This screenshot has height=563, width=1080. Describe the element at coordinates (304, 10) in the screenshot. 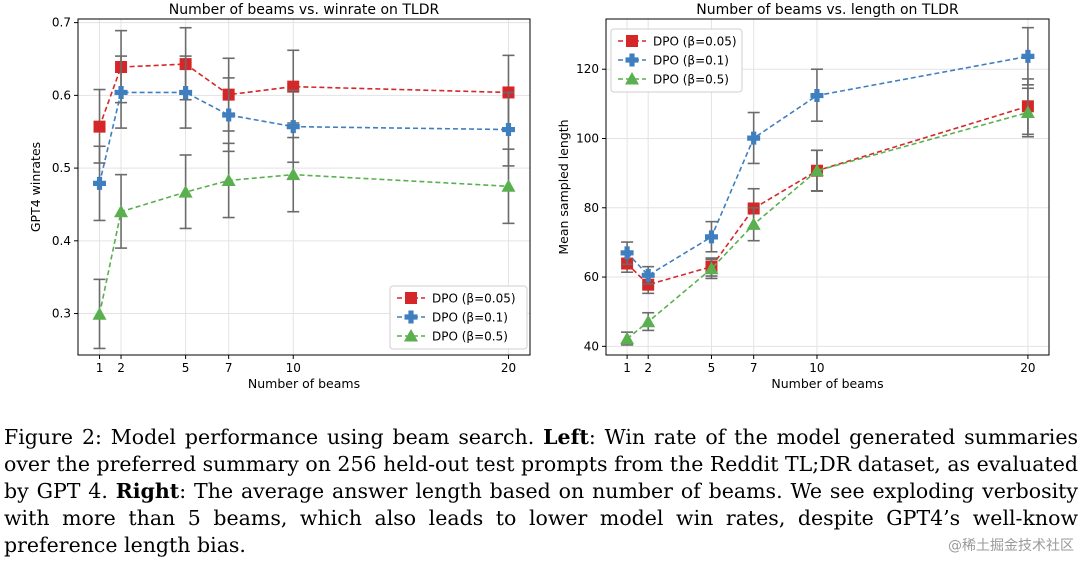

I see `chart-title: Number of beams vs. winrate on TLDR` at that location.